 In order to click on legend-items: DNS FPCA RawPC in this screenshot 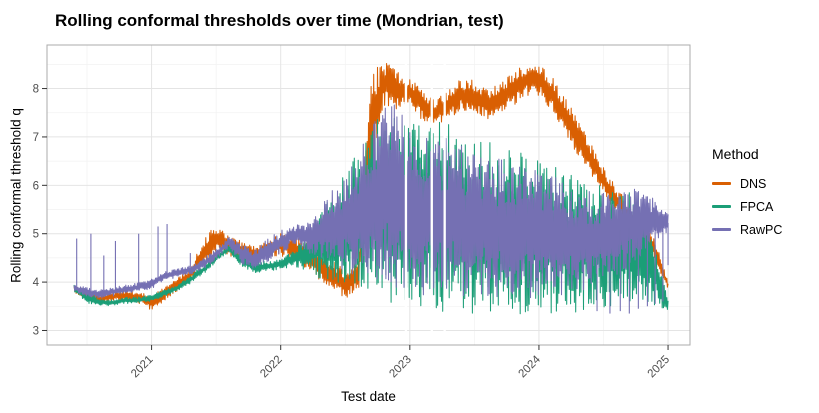, I will do `click(747, 206)`.